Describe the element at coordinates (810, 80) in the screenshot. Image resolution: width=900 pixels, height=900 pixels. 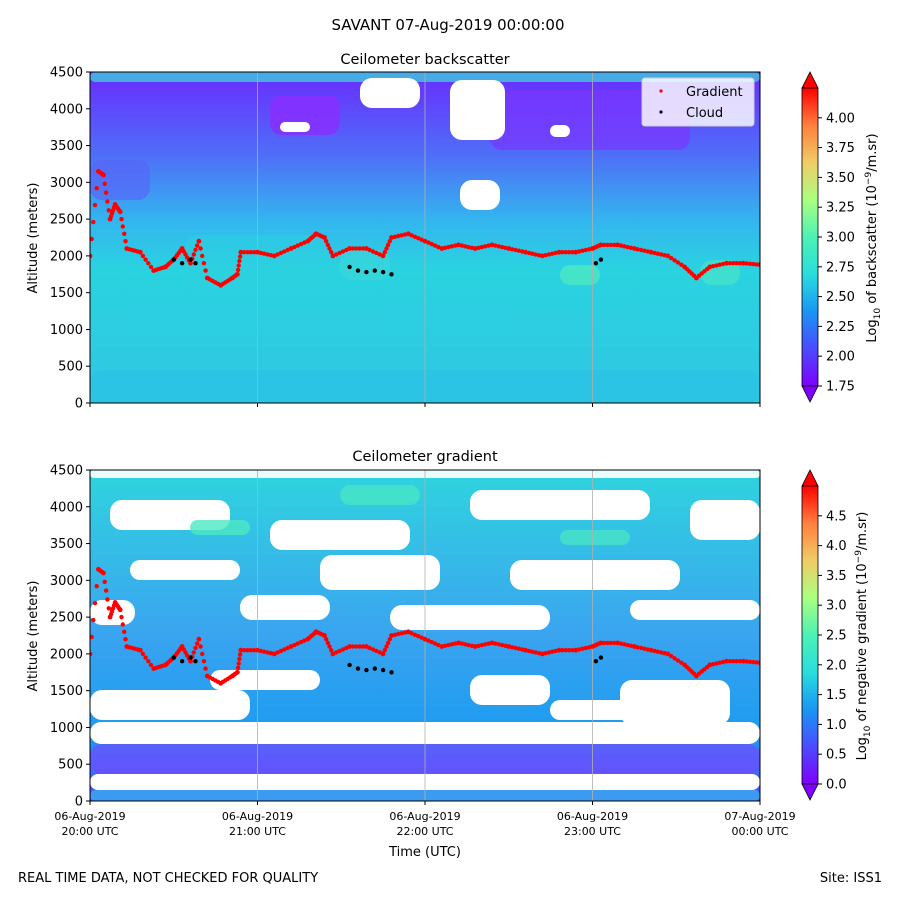
I see `backscatter-colorbar-top-arrow` at that location.